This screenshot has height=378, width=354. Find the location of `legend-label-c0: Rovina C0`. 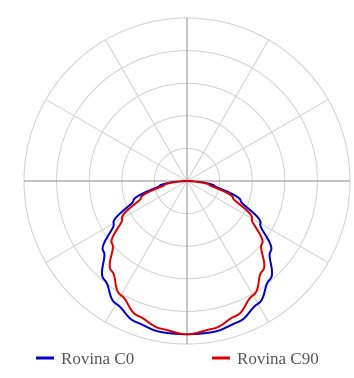

legend-label-c0: Rovina C0 is located at coordinates (97, 358).